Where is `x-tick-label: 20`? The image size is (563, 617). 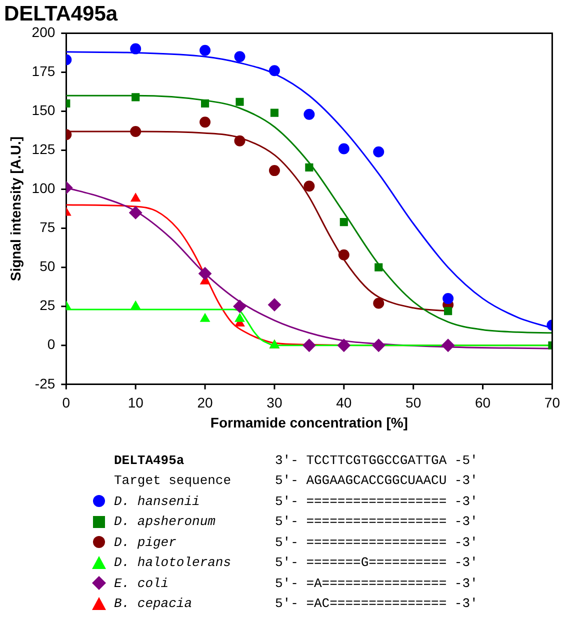 x-tick-label: 20 is located at coordinates (205, 402).